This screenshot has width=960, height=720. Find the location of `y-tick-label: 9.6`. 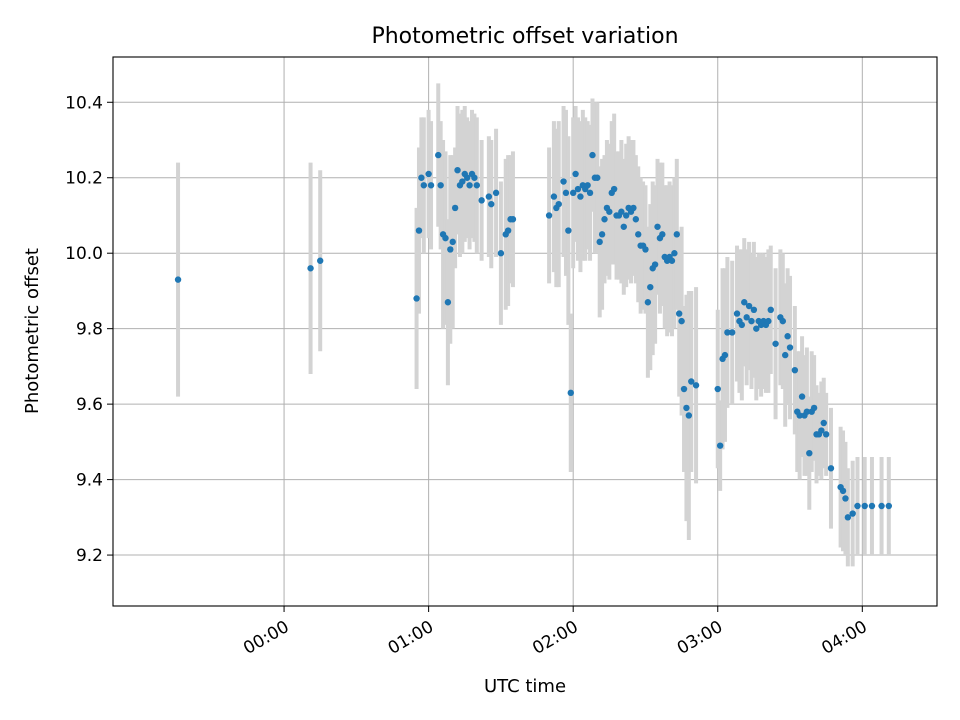

y-tick-label: 9.6 is located at coordinates (89, 405).